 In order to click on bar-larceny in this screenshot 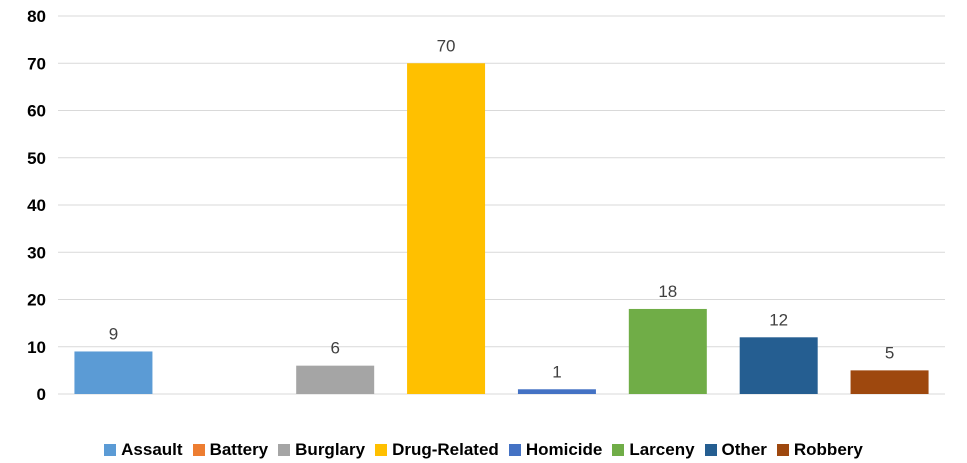, I will do `click(667, 351)`.